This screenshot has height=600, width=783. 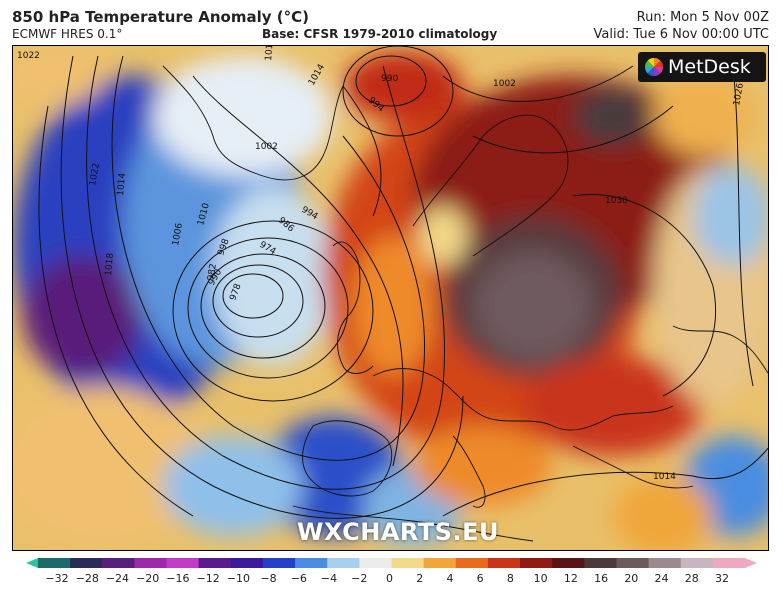 What do you see at coordinates (709, 67) in the screenshot?
I see `metdesk-logo-text: MetDesk` at bounding box center [709, 67].